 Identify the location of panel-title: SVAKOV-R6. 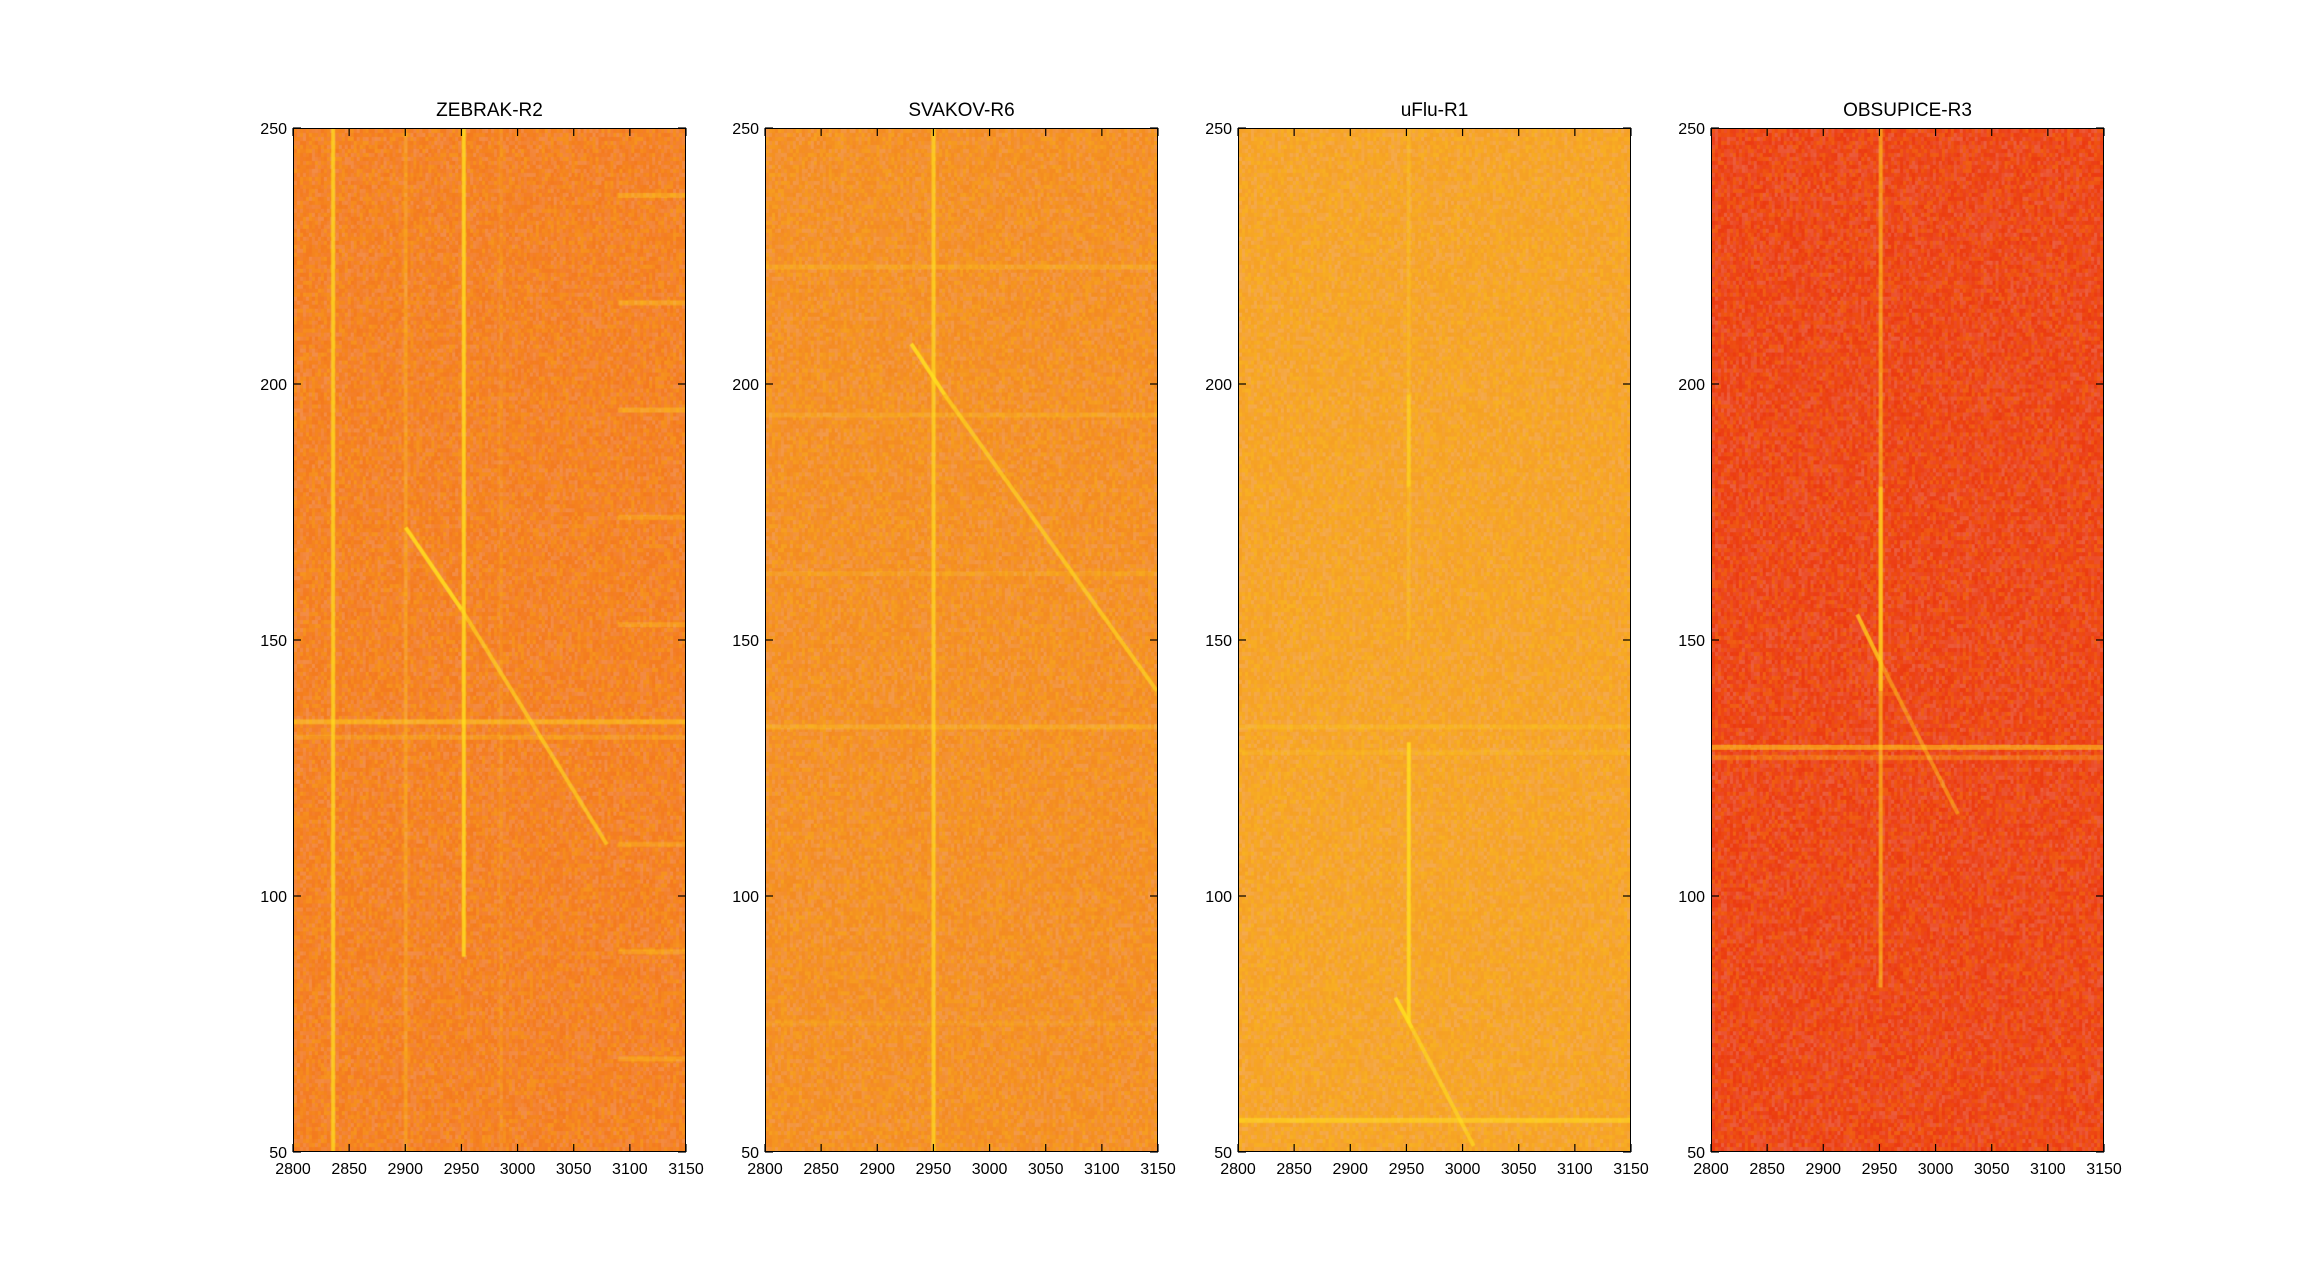
(961, 110).